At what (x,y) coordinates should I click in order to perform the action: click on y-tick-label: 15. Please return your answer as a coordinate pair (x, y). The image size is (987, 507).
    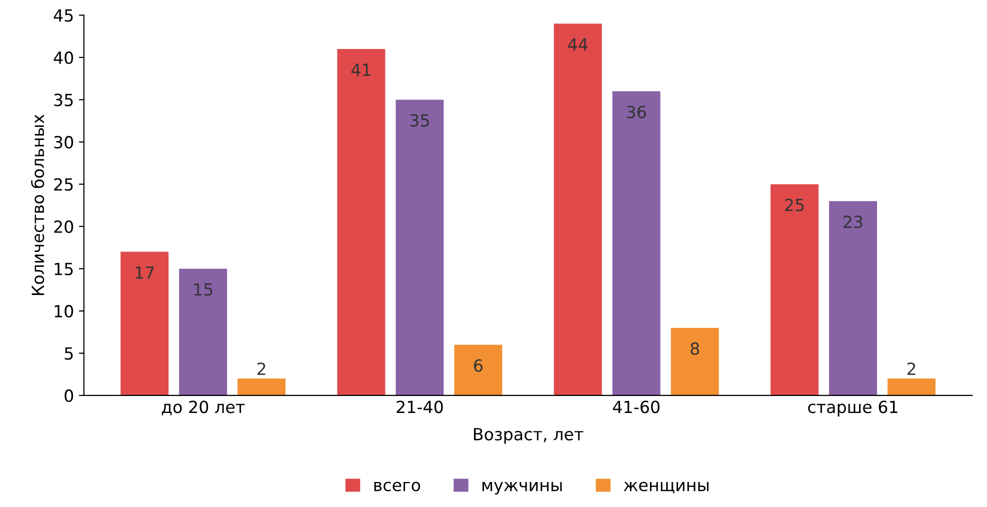
    Looking at the image, I should click on (63, 269).